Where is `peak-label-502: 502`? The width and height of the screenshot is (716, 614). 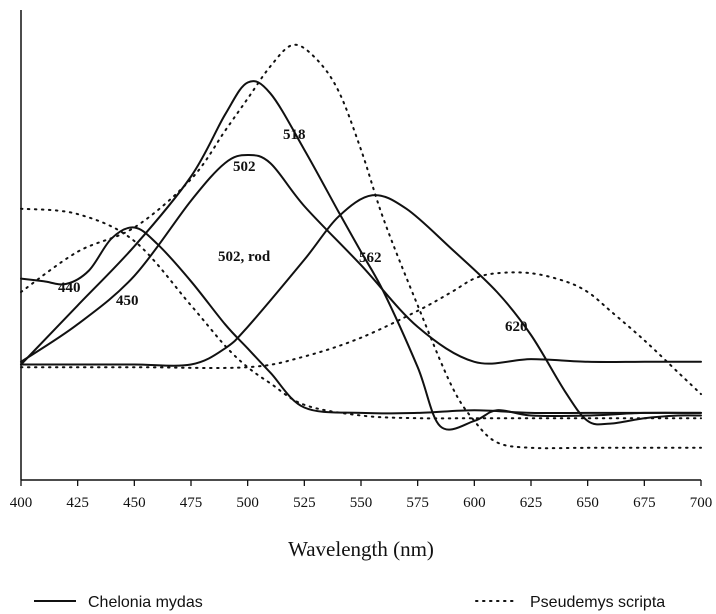 peak-label-502: 502 is located at coordinates (244, 167).